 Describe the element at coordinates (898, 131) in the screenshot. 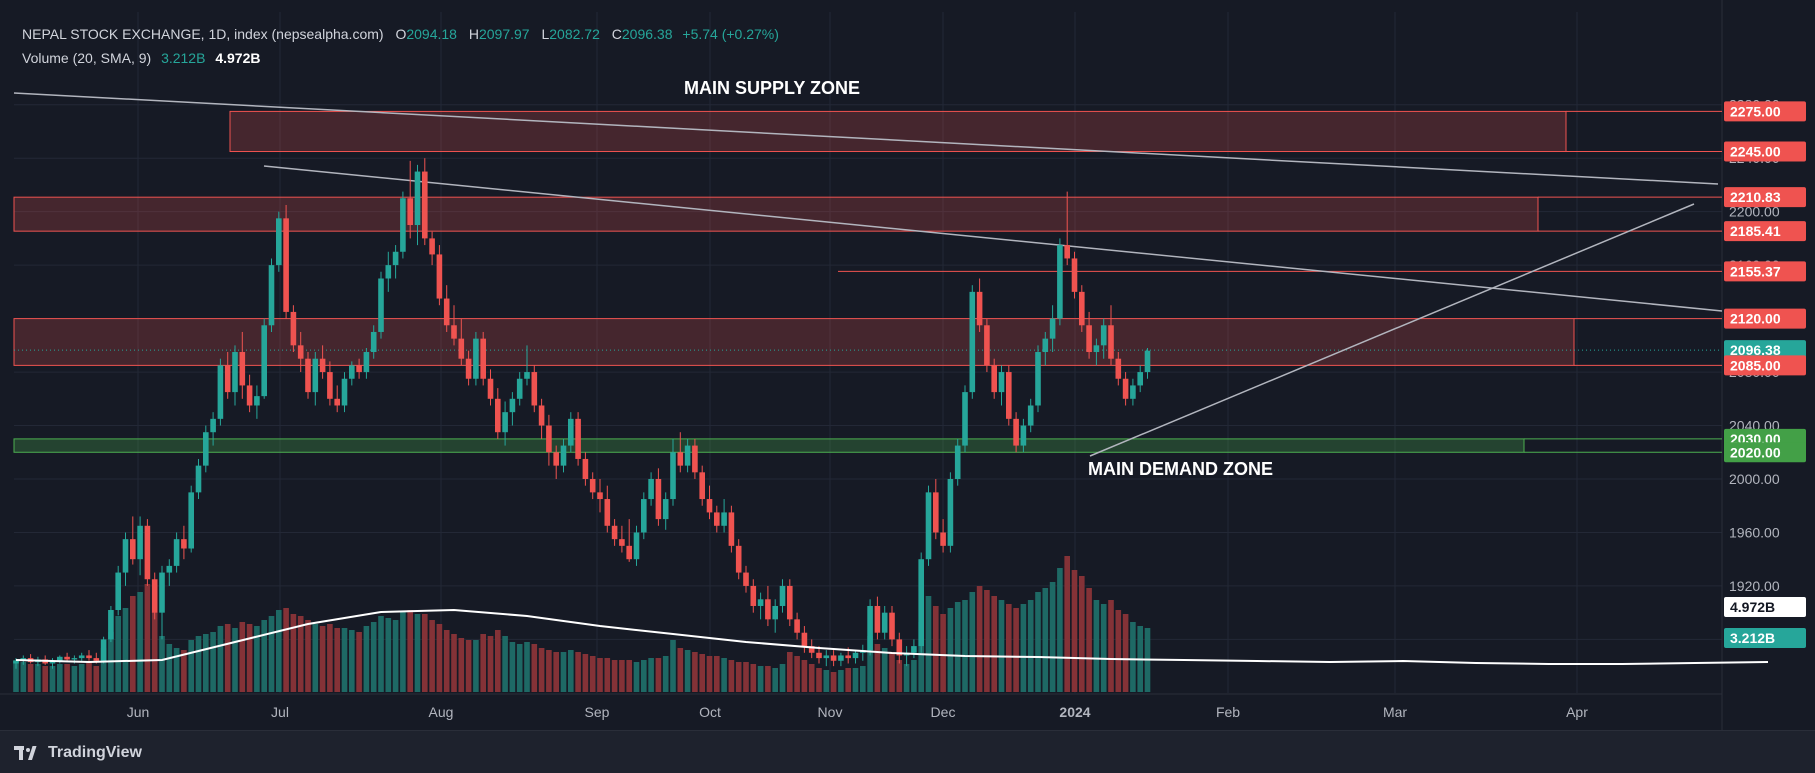

I see `zone-supply` at that location.